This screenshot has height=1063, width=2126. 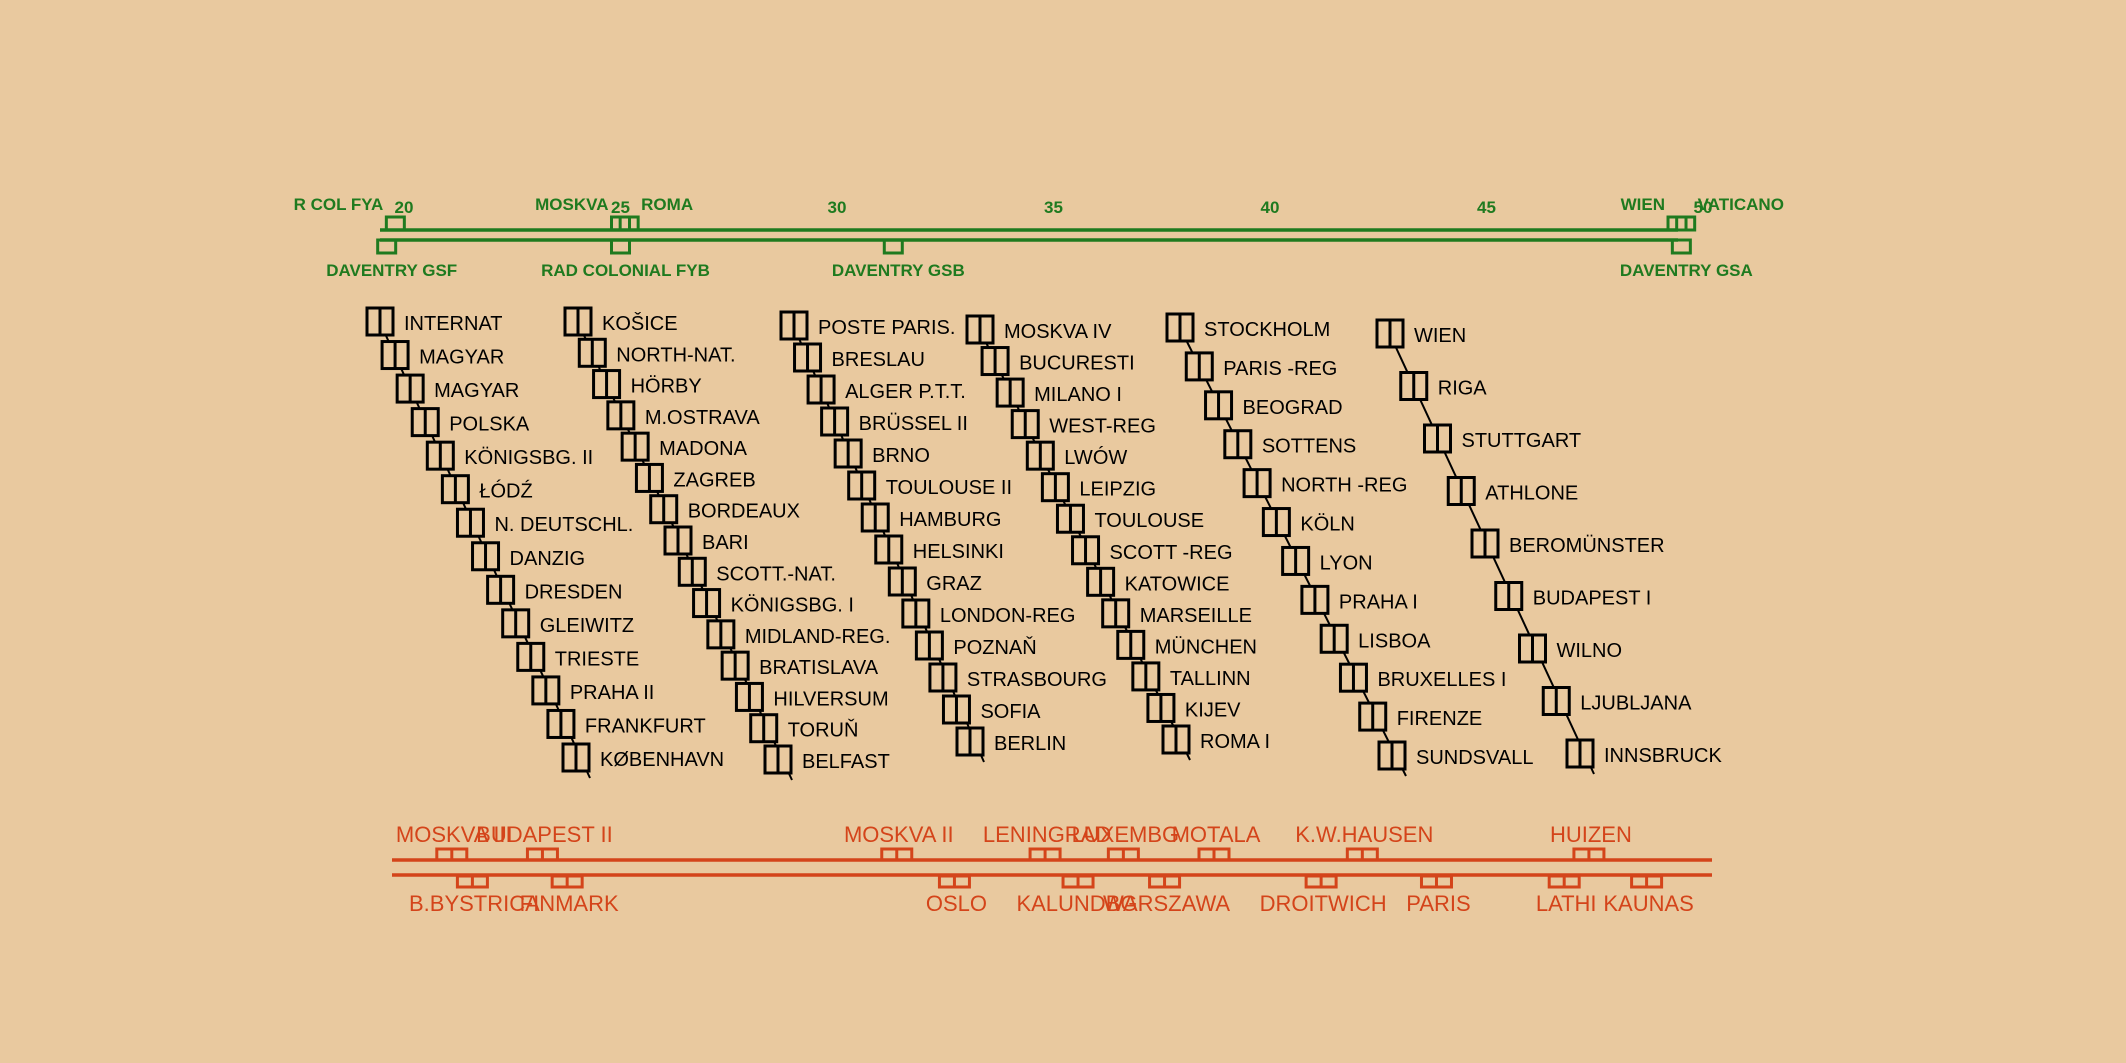 I want to click on station-label: LEIPZIG, so click(x=1117, y=490).